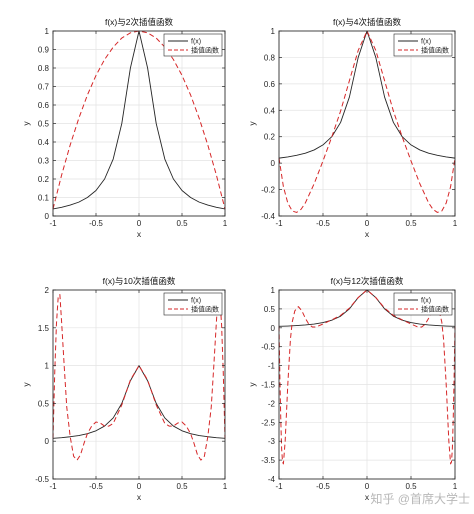 The image size is (474, 514). I want to click on y-tick-label: -2.5, so click(268, 422).